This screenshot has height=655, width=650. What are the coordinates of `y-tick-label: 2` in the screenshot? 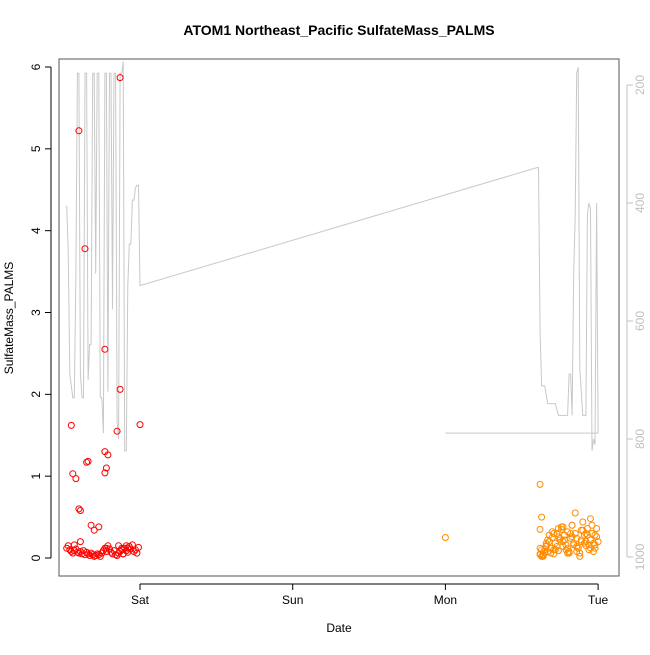 It's located at (36, 394).